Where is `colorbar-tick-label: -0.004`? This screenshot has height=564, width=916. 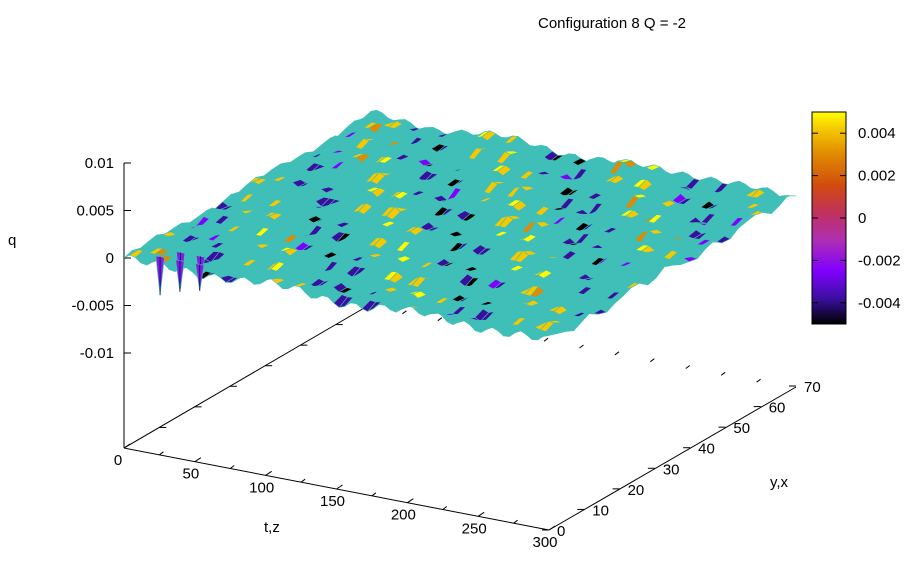
colorbar-tick-label: -0.004 is located at coordinates (879, 303).